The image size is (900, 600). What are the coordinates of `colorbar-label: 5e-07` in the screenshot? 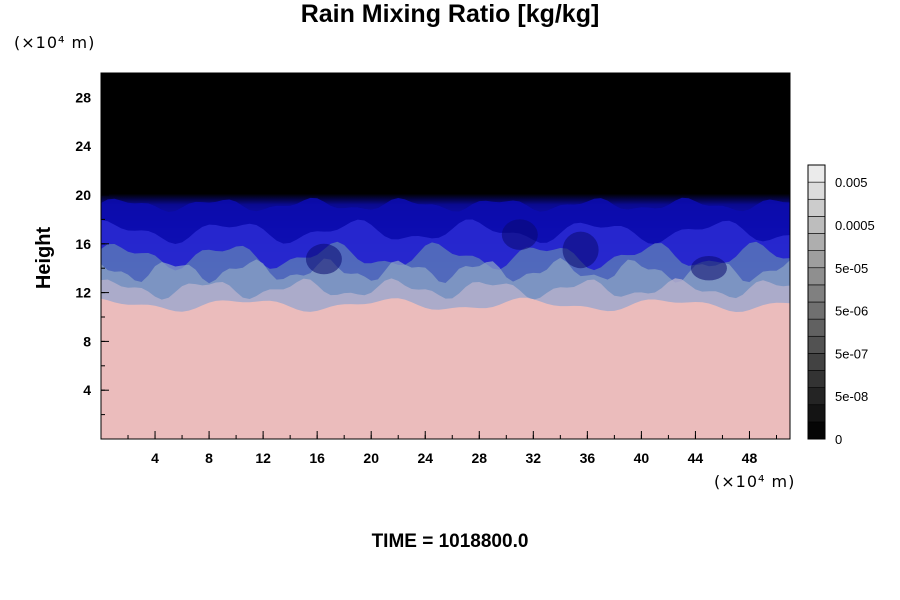 It's located at (851, 353).